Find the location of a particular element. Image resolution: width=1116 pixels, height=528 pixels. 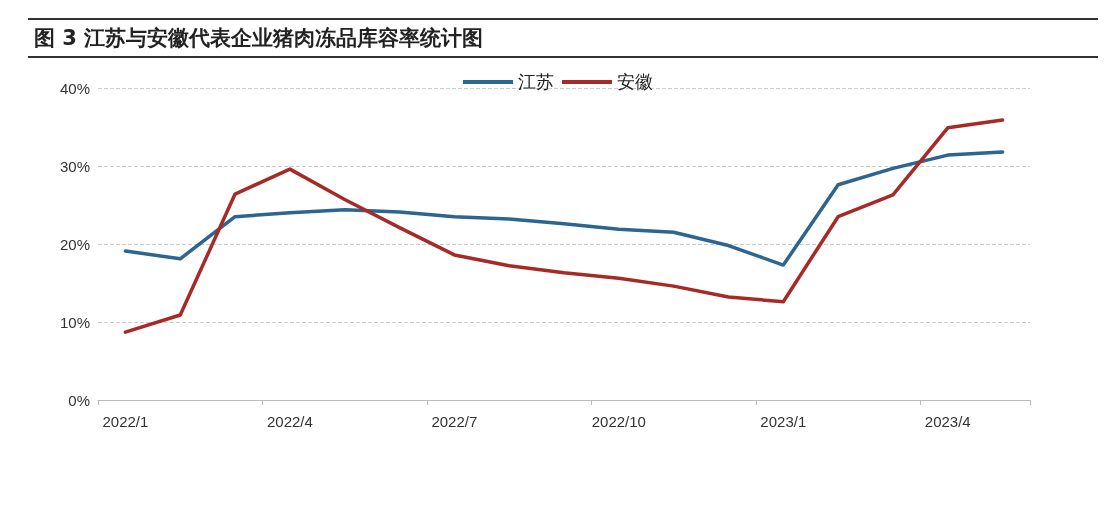

legend-label: 安徽 is located at coordinates (635, 82).